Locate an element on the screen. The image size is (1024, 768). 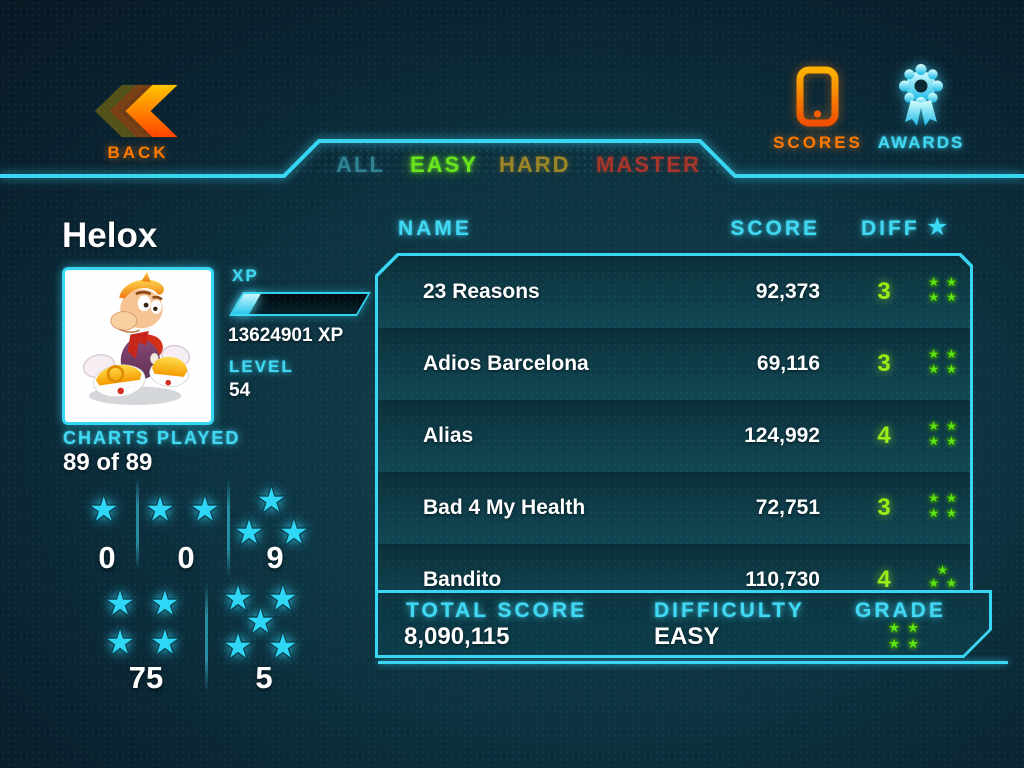
awards-label: AWARDS is located at coordinates (921, 142).